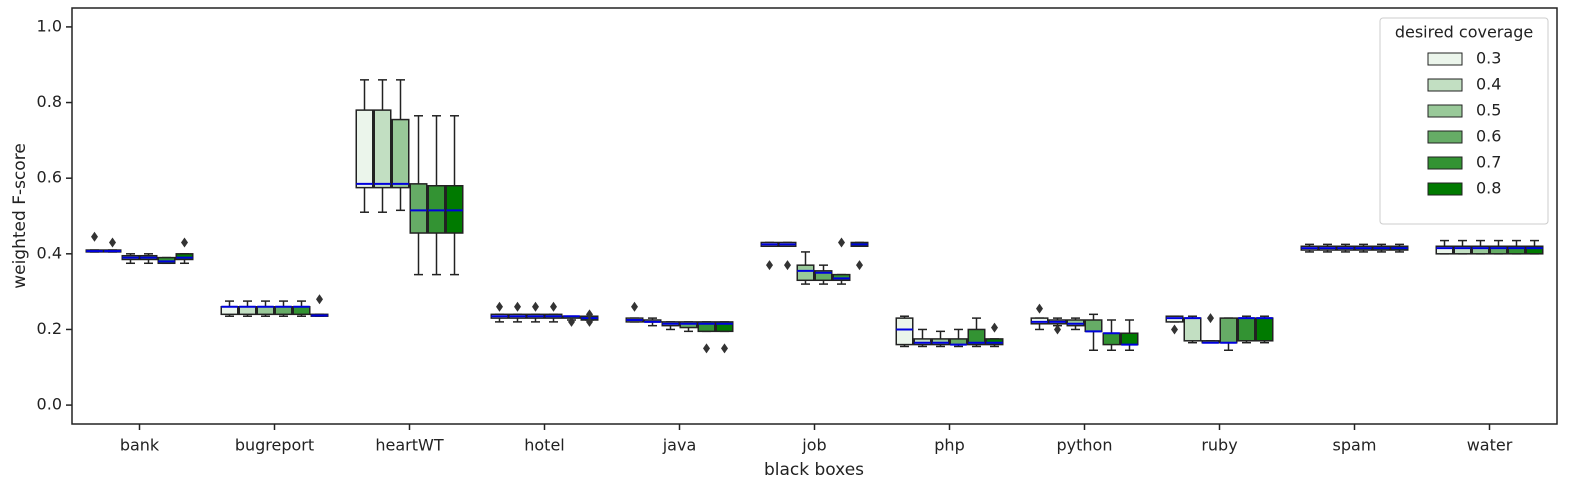 Image resolution: width=1571 pixels, height=494 pixels. Describe the element at coordinates (814, 470) in the screenshot. I see `x-axis-label: black boxes` at that location.